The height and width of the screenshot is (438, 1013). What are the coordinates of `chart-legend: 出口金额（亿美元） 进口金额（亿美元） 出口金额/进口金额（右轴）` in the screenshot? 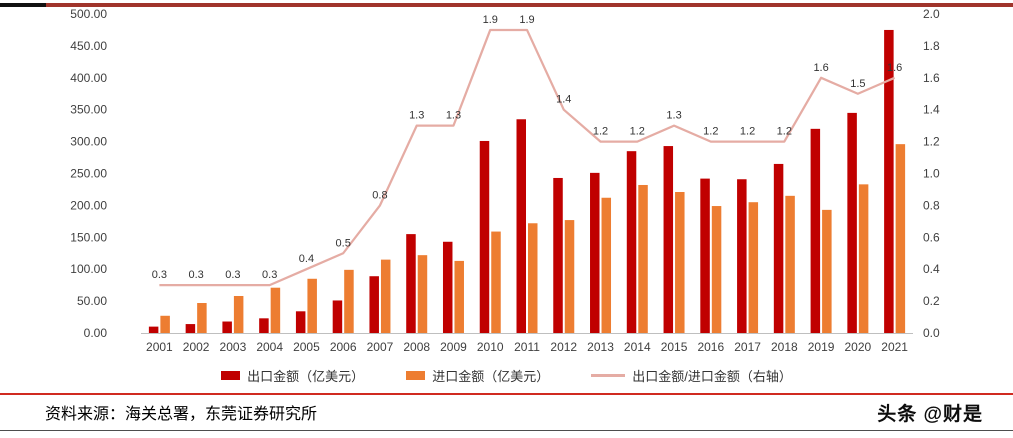 It's located at (506, 375).